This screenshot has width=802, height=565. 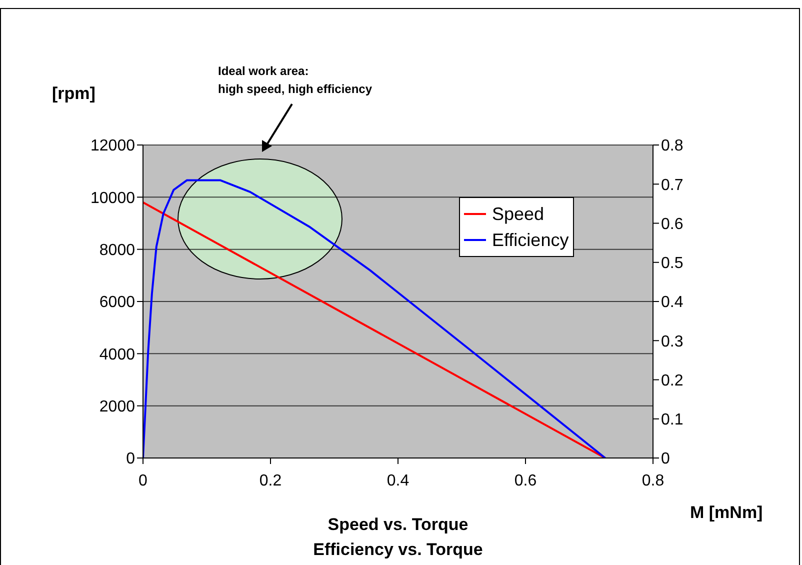 What do you see at coordinates (672, 341) in the screenshot?
I see `y2-tick-label: 0.3` at bounding box center [672, 341].